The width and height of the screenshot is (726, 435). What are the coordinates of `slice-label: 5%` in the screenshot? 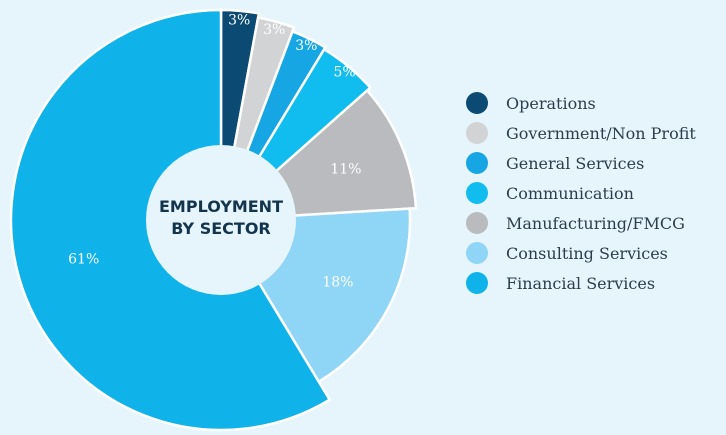 It's located at (344, 73).